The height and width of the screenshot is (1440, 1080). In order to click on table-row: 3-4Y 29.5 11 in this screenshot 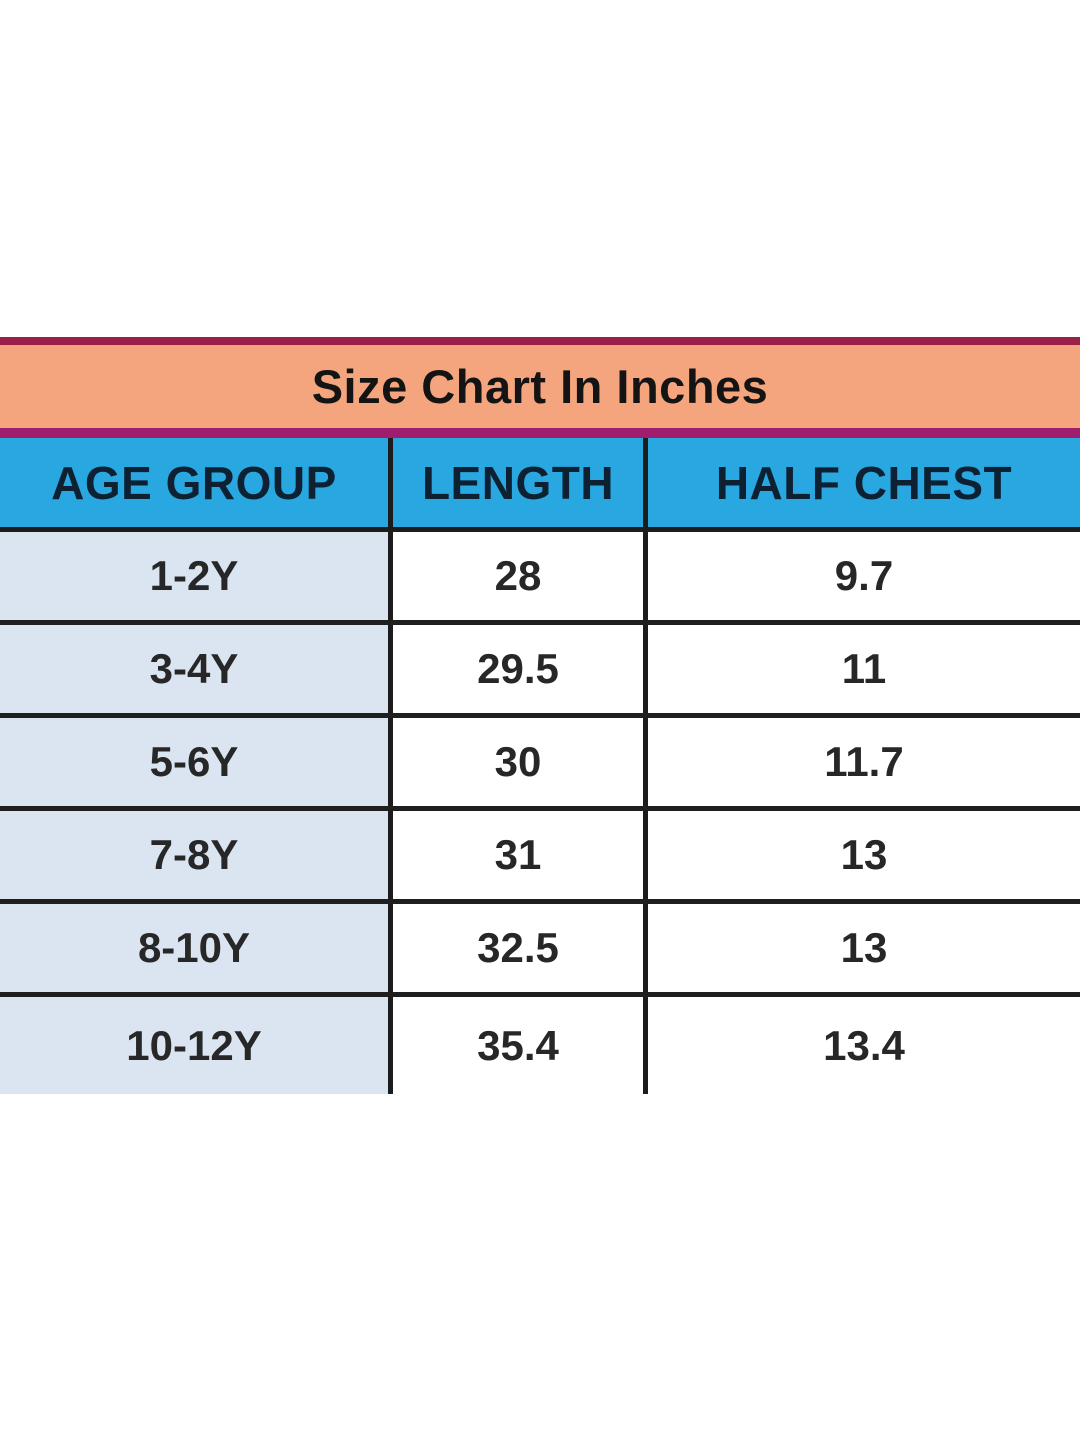, I will do `click(540, 671)`.